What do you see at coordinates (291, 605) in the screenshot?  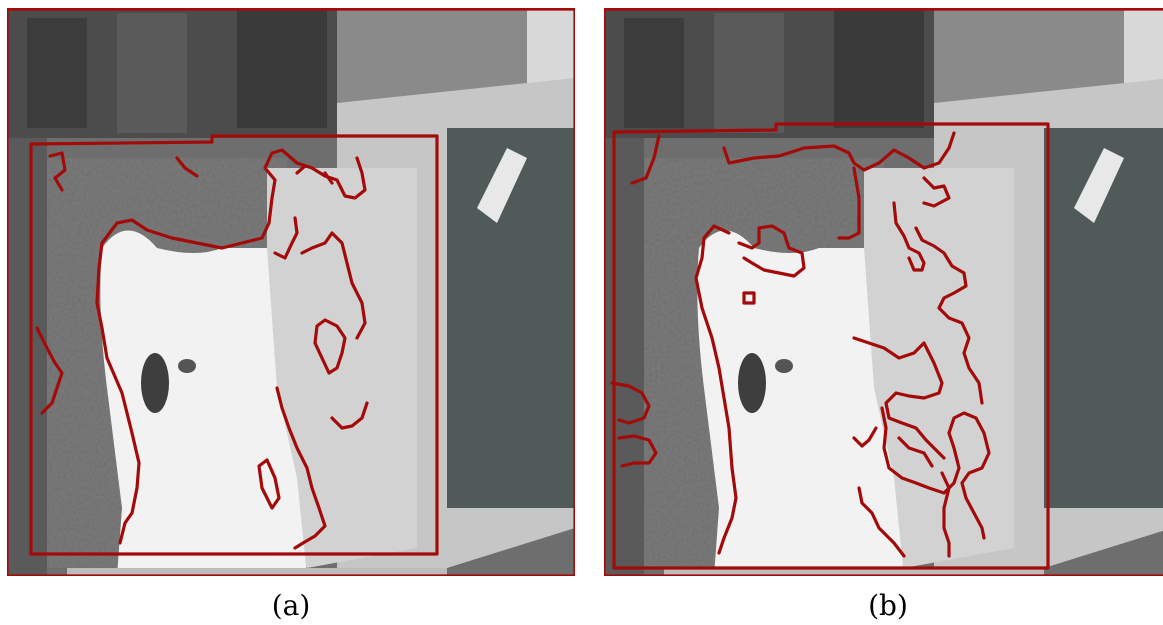 I see `caption-a: (a)` at bounding box center [291, 605].